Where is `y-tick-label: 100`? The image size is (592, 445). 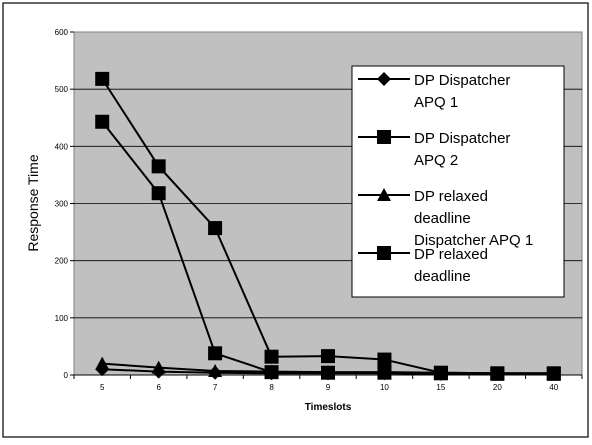 y-tick-label: 100 is located at coordinates (62, 318).